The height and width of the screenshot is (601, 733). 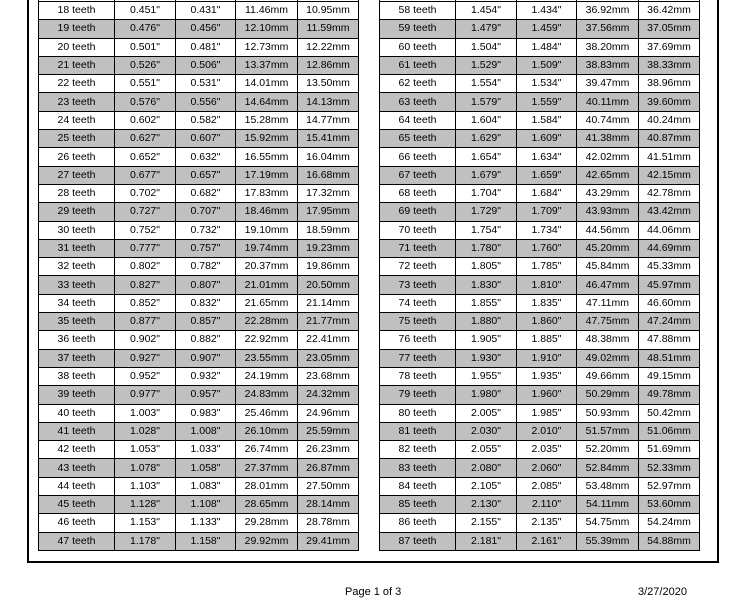 I want to click on teeth-count-cell: 59 teeth, so click(x=417, y=29).